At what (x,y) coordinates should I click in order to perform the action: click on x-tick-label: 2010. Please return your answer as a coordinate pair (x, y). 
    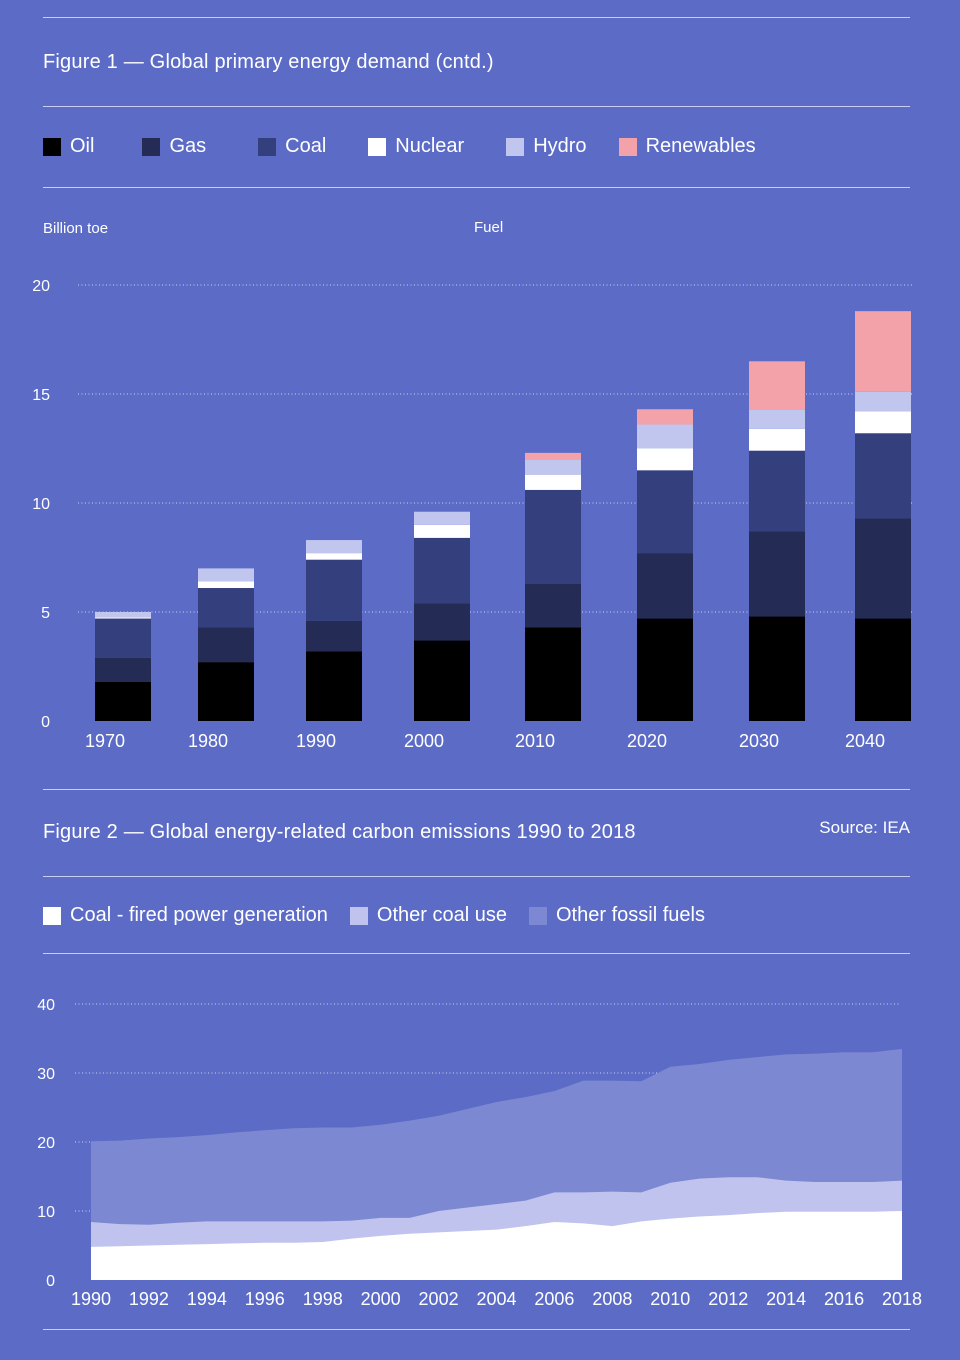
    Looking at the image, I should click on (535, 741).